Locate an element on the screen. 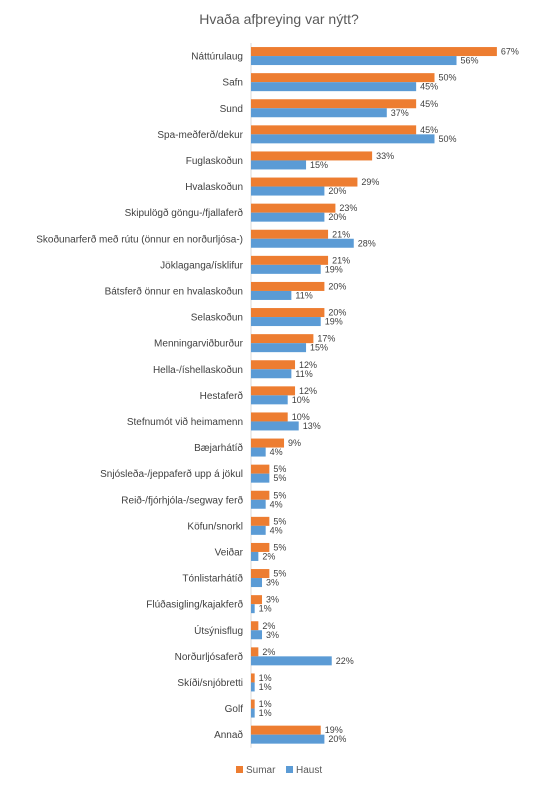  category-label: Hella-/íshellaskoðun is located at coordinates (198, 370).